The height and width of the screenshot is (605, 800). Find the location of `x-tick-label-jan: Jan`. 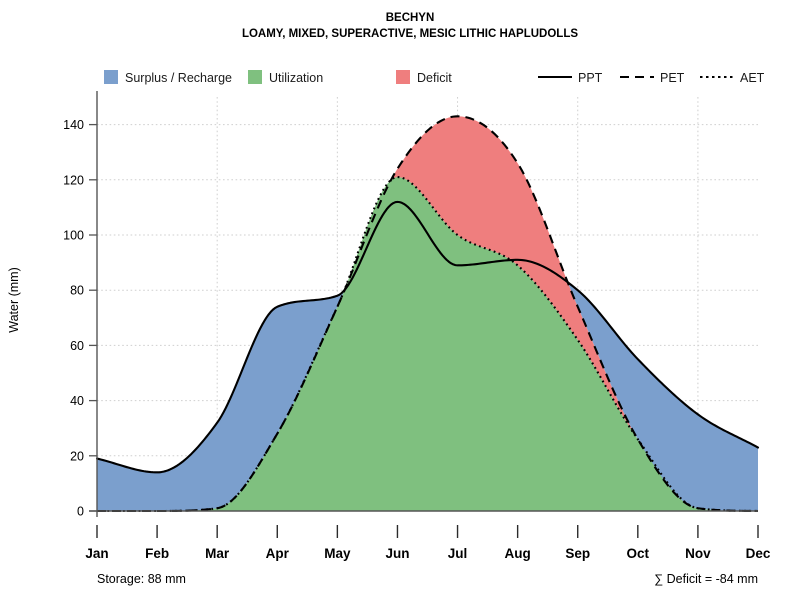

x-tick-label-jan: Jan is located at coordinates (96, 553).